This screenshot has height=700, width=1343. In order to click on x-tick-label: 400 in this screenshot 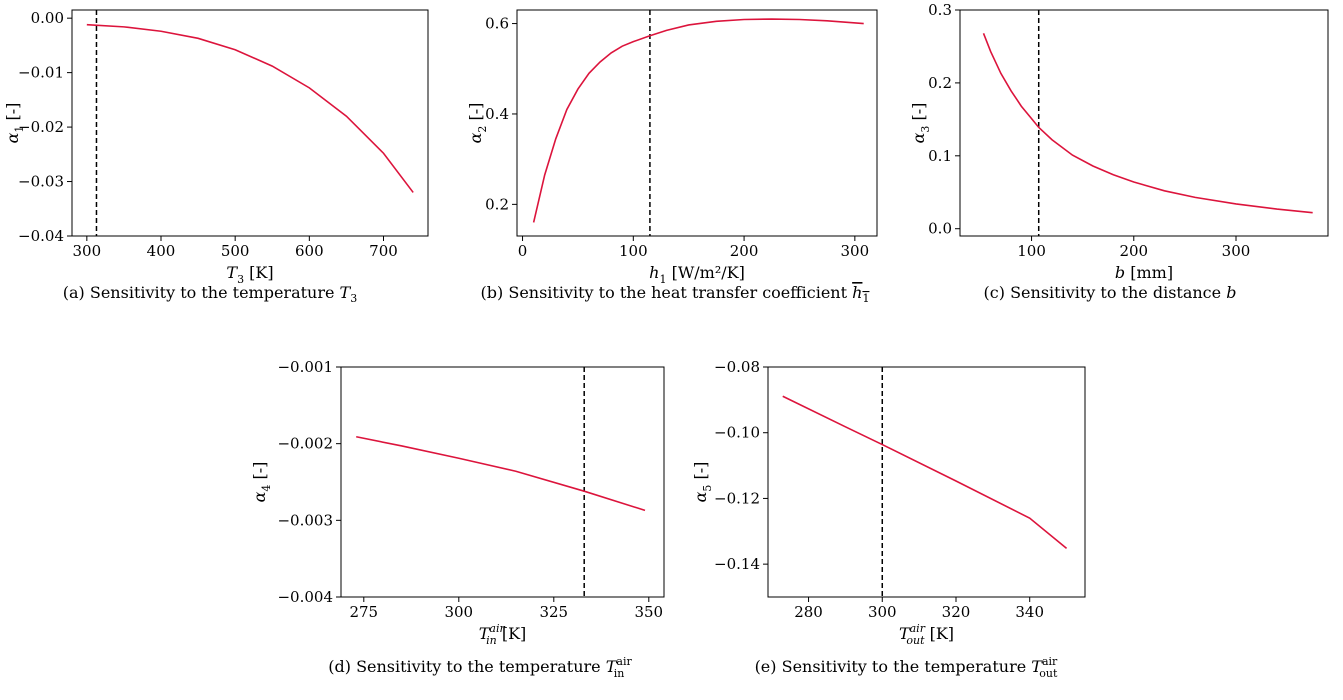, I will do `click(161, 251)`.